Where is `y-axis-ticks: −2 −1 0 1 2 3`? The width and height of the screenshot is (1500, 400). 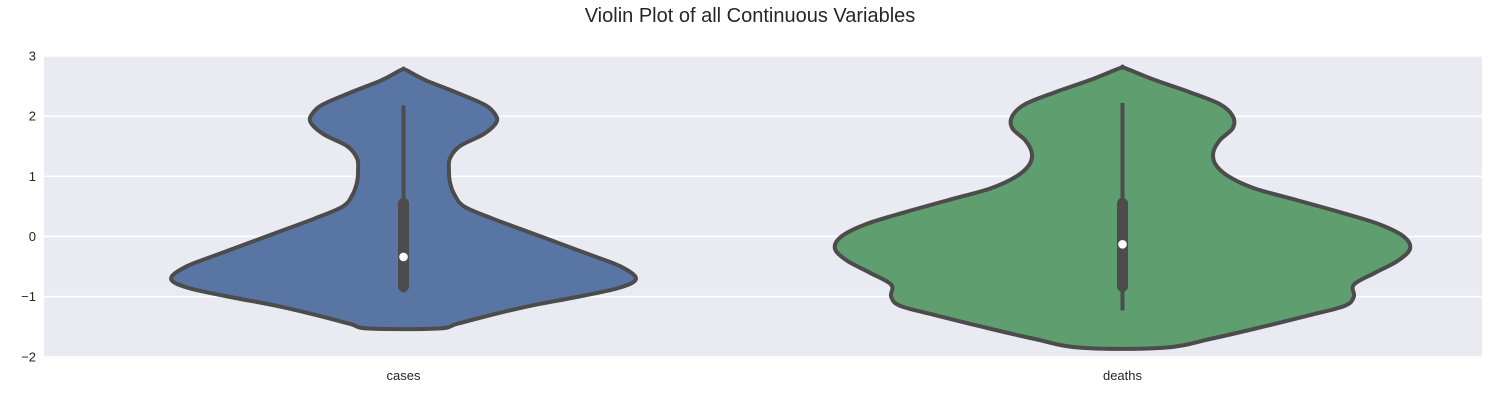 y-axis-ticks: −2 −1 0 1 2 3 is located at coordinates (28, 207).